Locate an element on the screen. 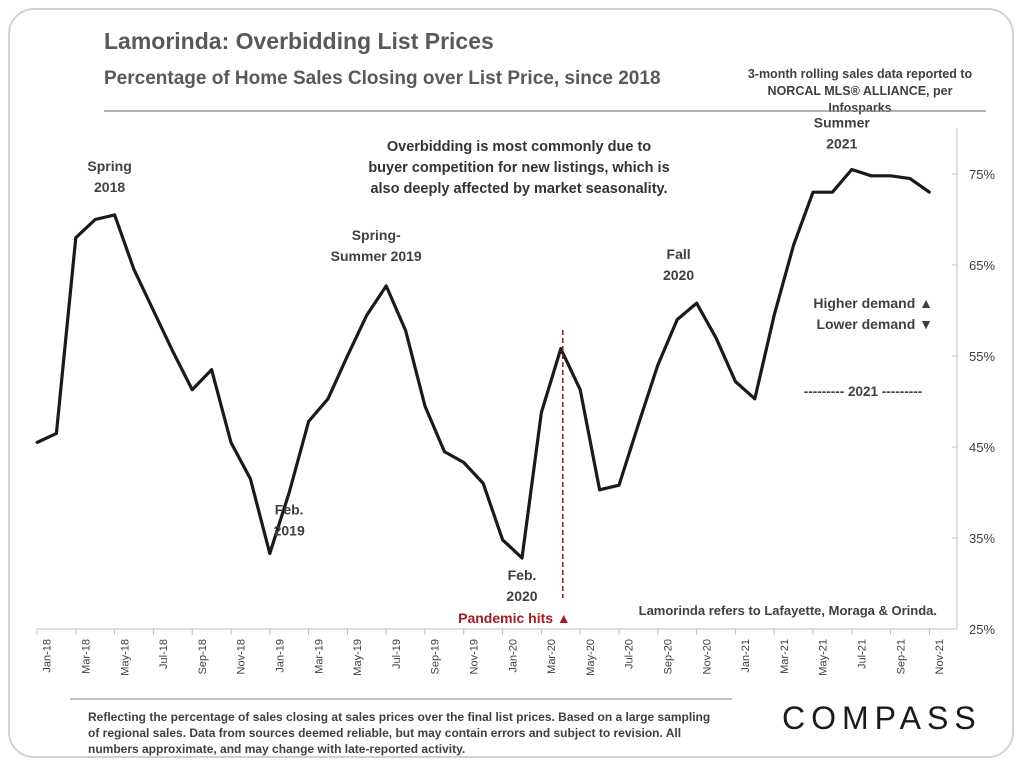 The height and width of the screenshot is (768, 1024). x-tick-label: May-19 is located at coordinates (358, 657).